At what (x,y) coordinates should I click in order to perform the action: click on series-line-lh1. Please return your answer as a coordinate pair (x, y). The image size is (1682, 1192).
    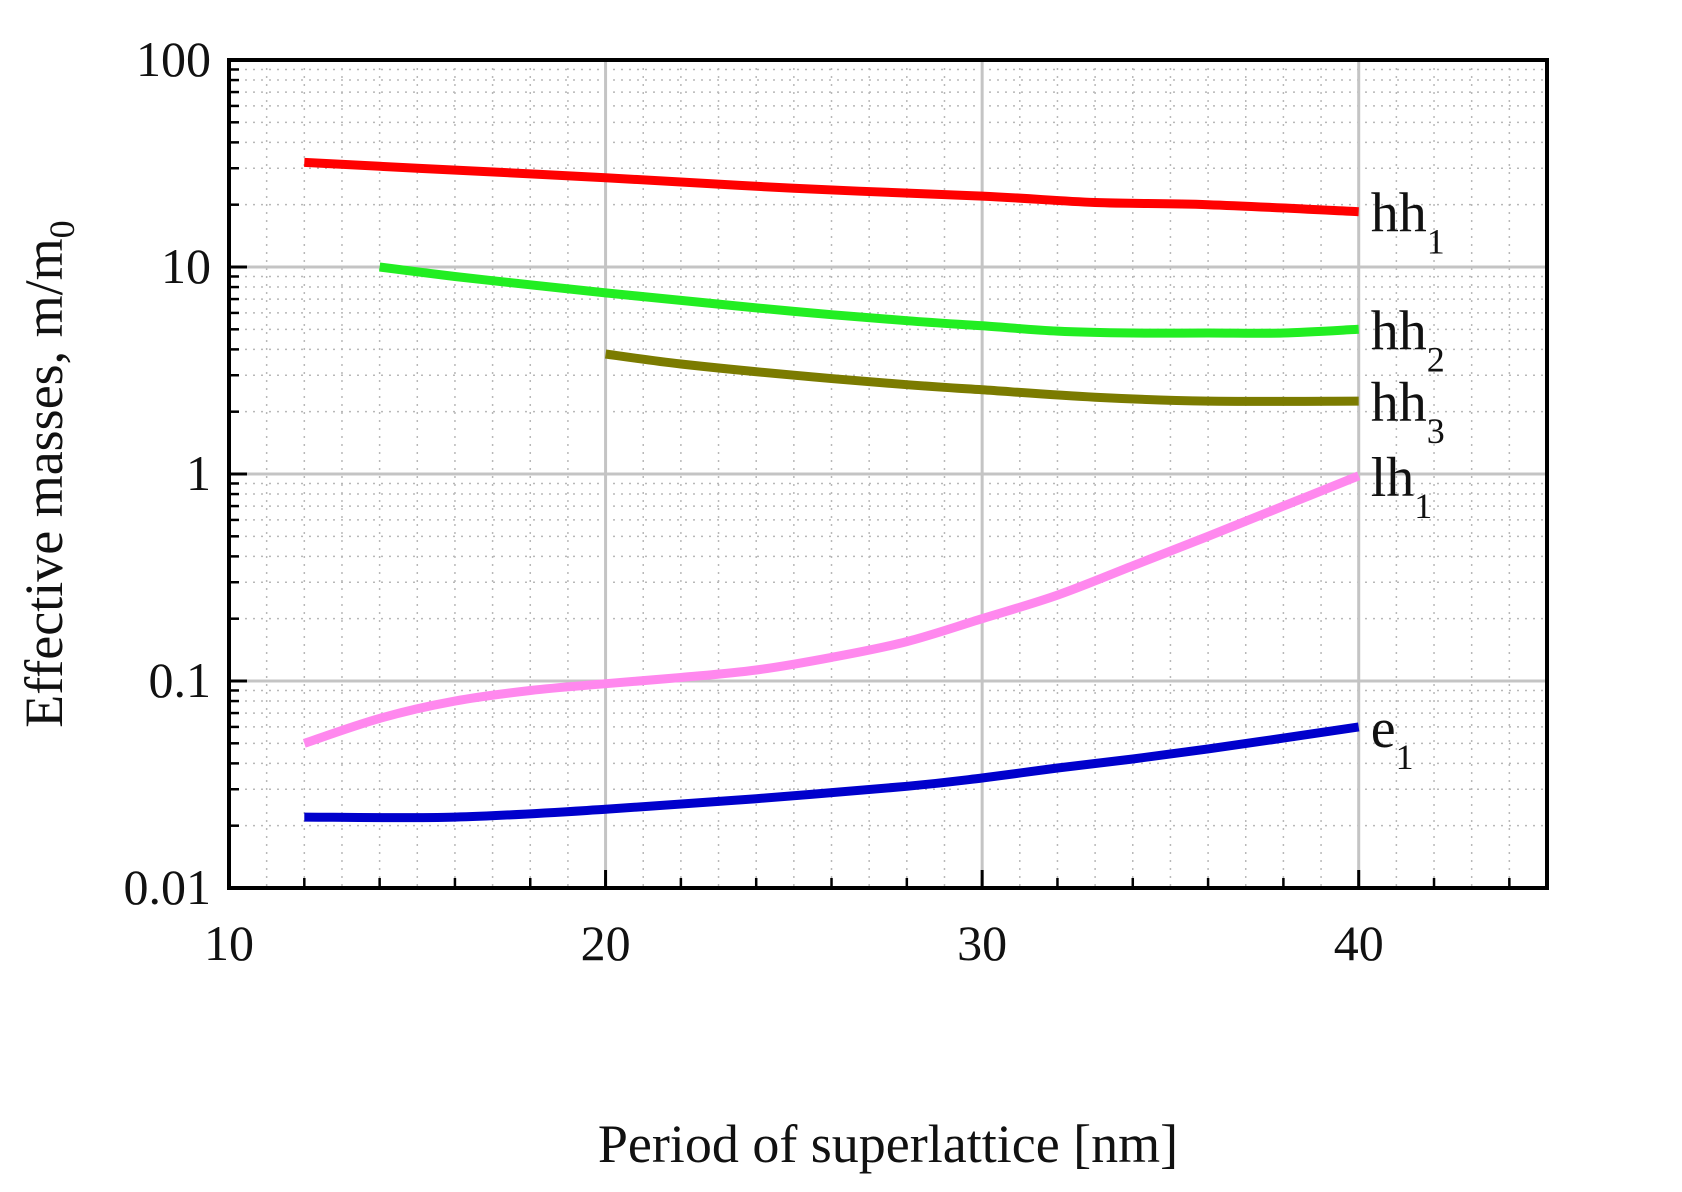
    Looking at the image, I should click on (831, 609).